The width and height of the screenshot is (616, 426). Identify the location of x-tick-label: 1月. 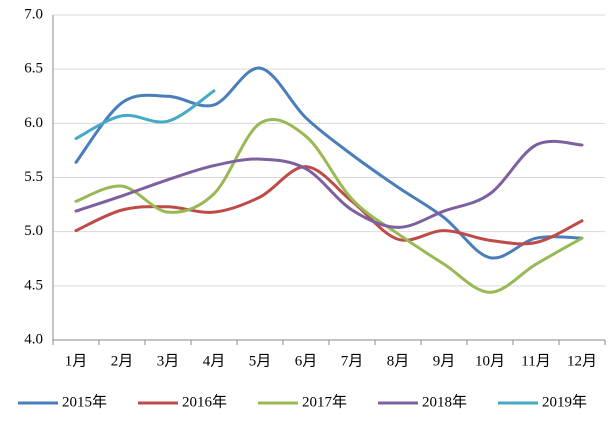
(76, 361).